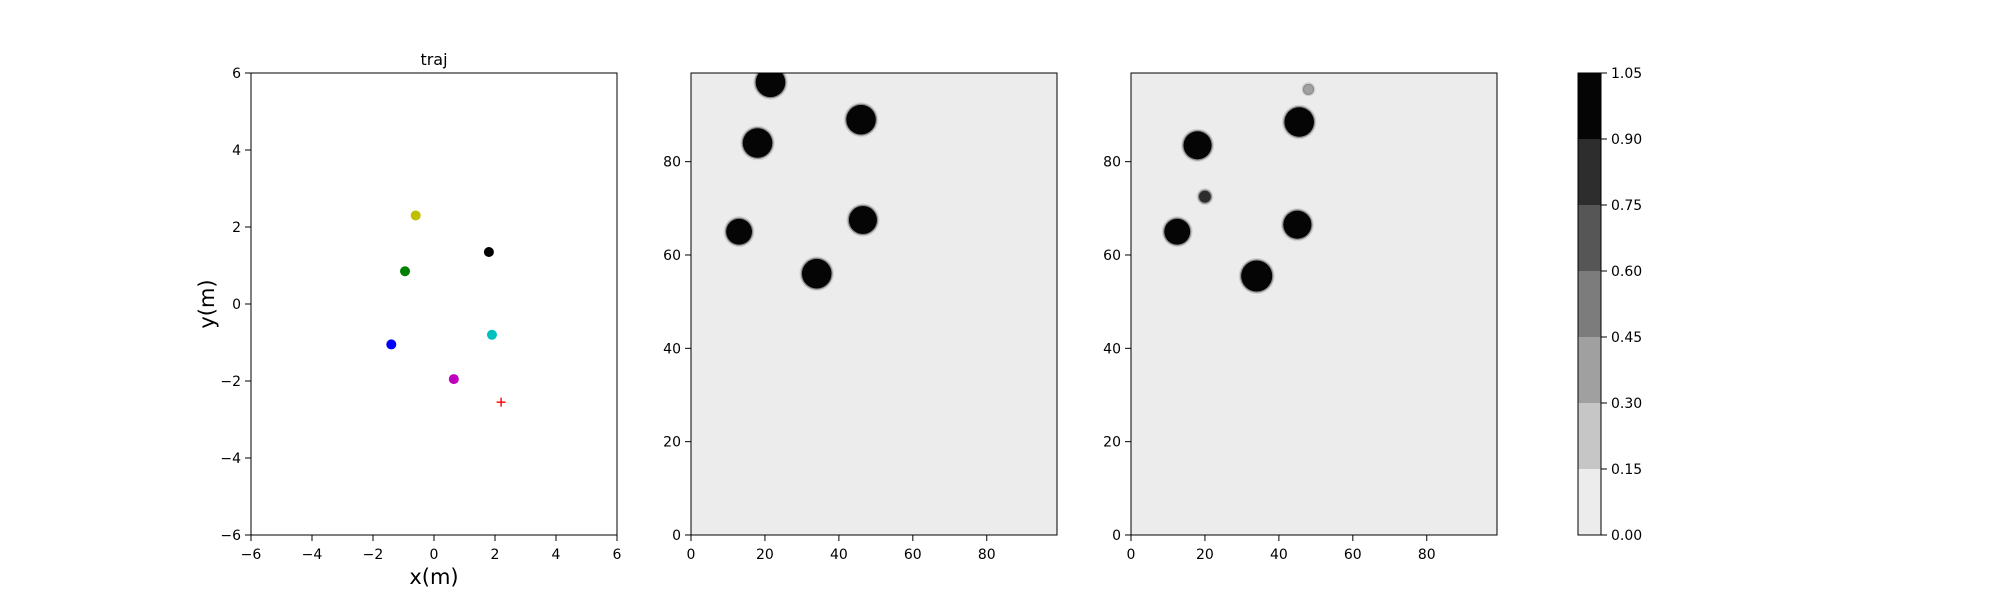  I want to click on colorbar-tick-label: 0.30, so click(1626, 404).